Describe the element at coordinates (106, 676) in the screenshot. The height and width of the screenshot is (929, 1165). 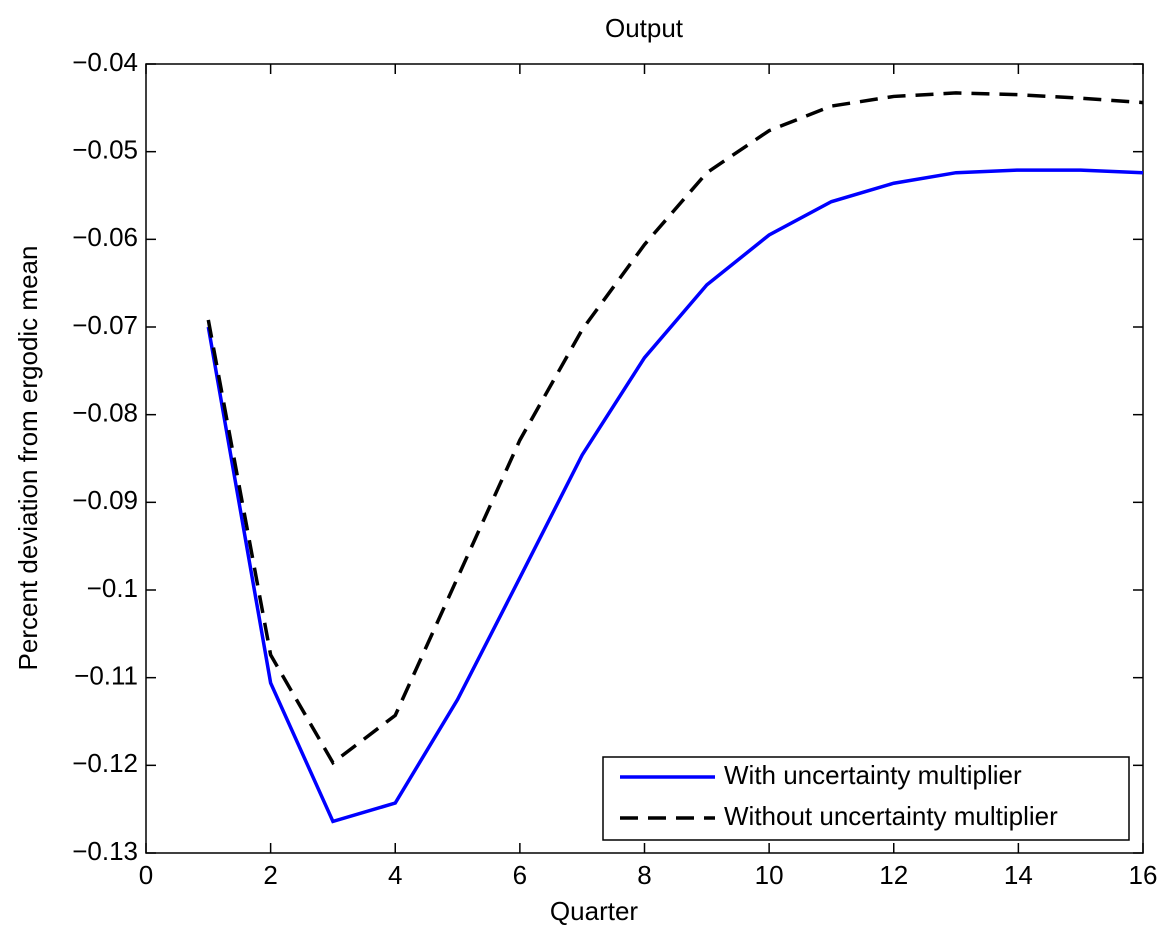
I see `y-tick-label: −0.11` at that location.